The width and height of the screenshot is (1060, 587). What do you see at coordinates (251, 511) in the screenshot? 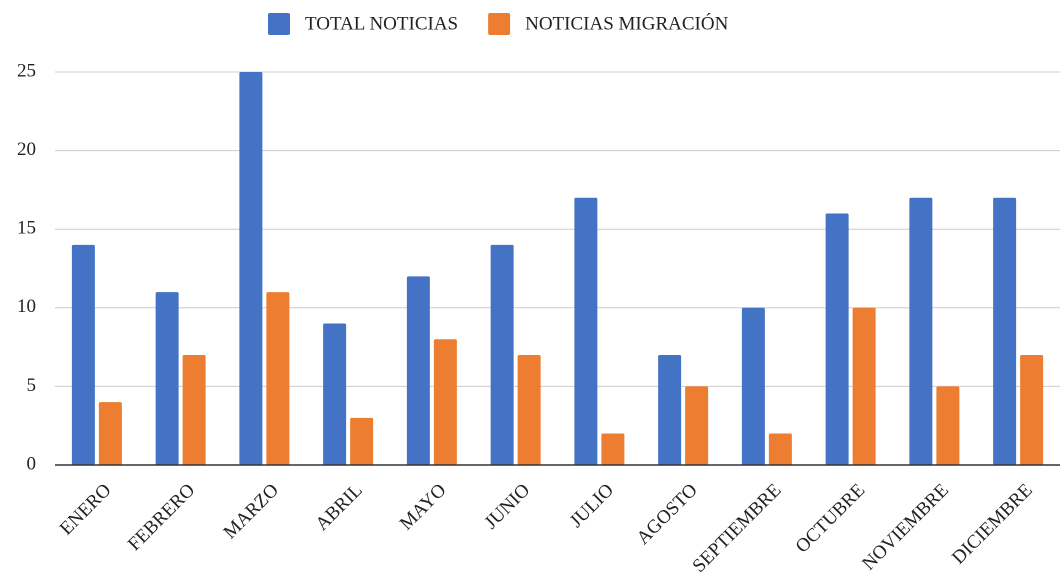
I see `x-tick-label: MARZO` at bounding box center [251, 511].